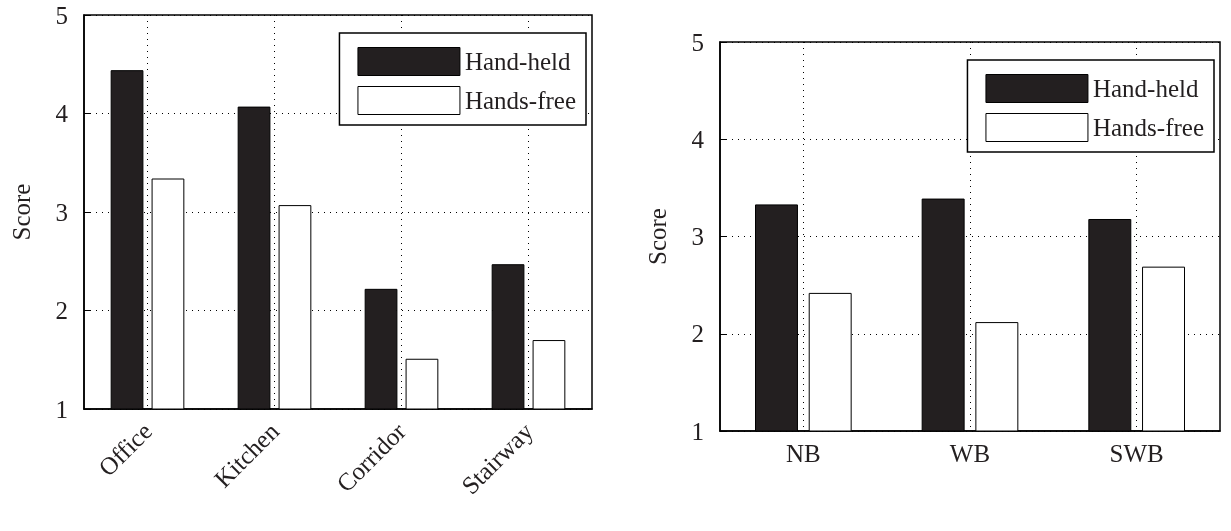 Image resolution: width=1231 pixels, height=531 pixels. What do you see at coordinates (1136, 453) in the screenshot?
I see `x-tick-label: SWB` at bounding box center [1136, 453].